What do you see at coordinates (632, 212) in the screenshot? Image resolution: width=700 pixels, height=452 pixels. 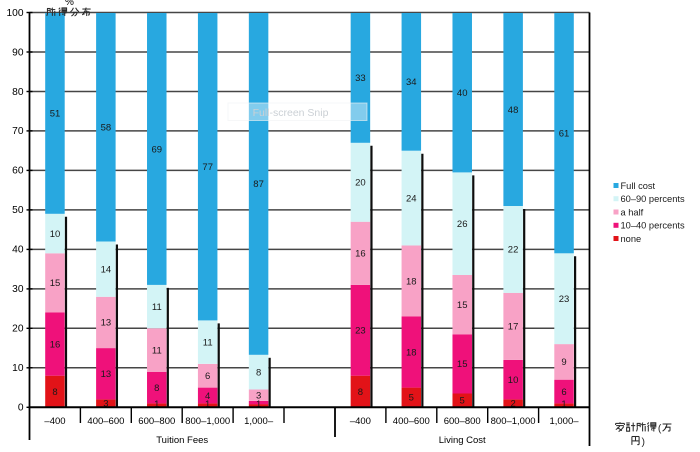 I see `svg-text: a half` at bounding box center [632, 212].